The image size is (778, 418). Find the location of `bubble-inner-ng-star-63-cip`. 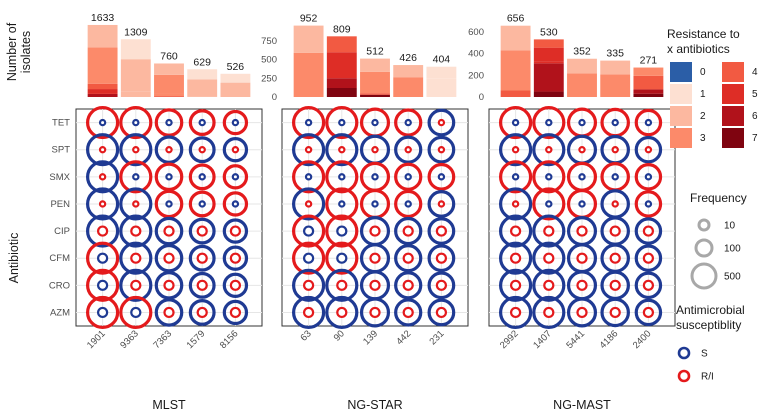

bubble-inner-ng-star-63-cip is located at coordinates (309, 231).